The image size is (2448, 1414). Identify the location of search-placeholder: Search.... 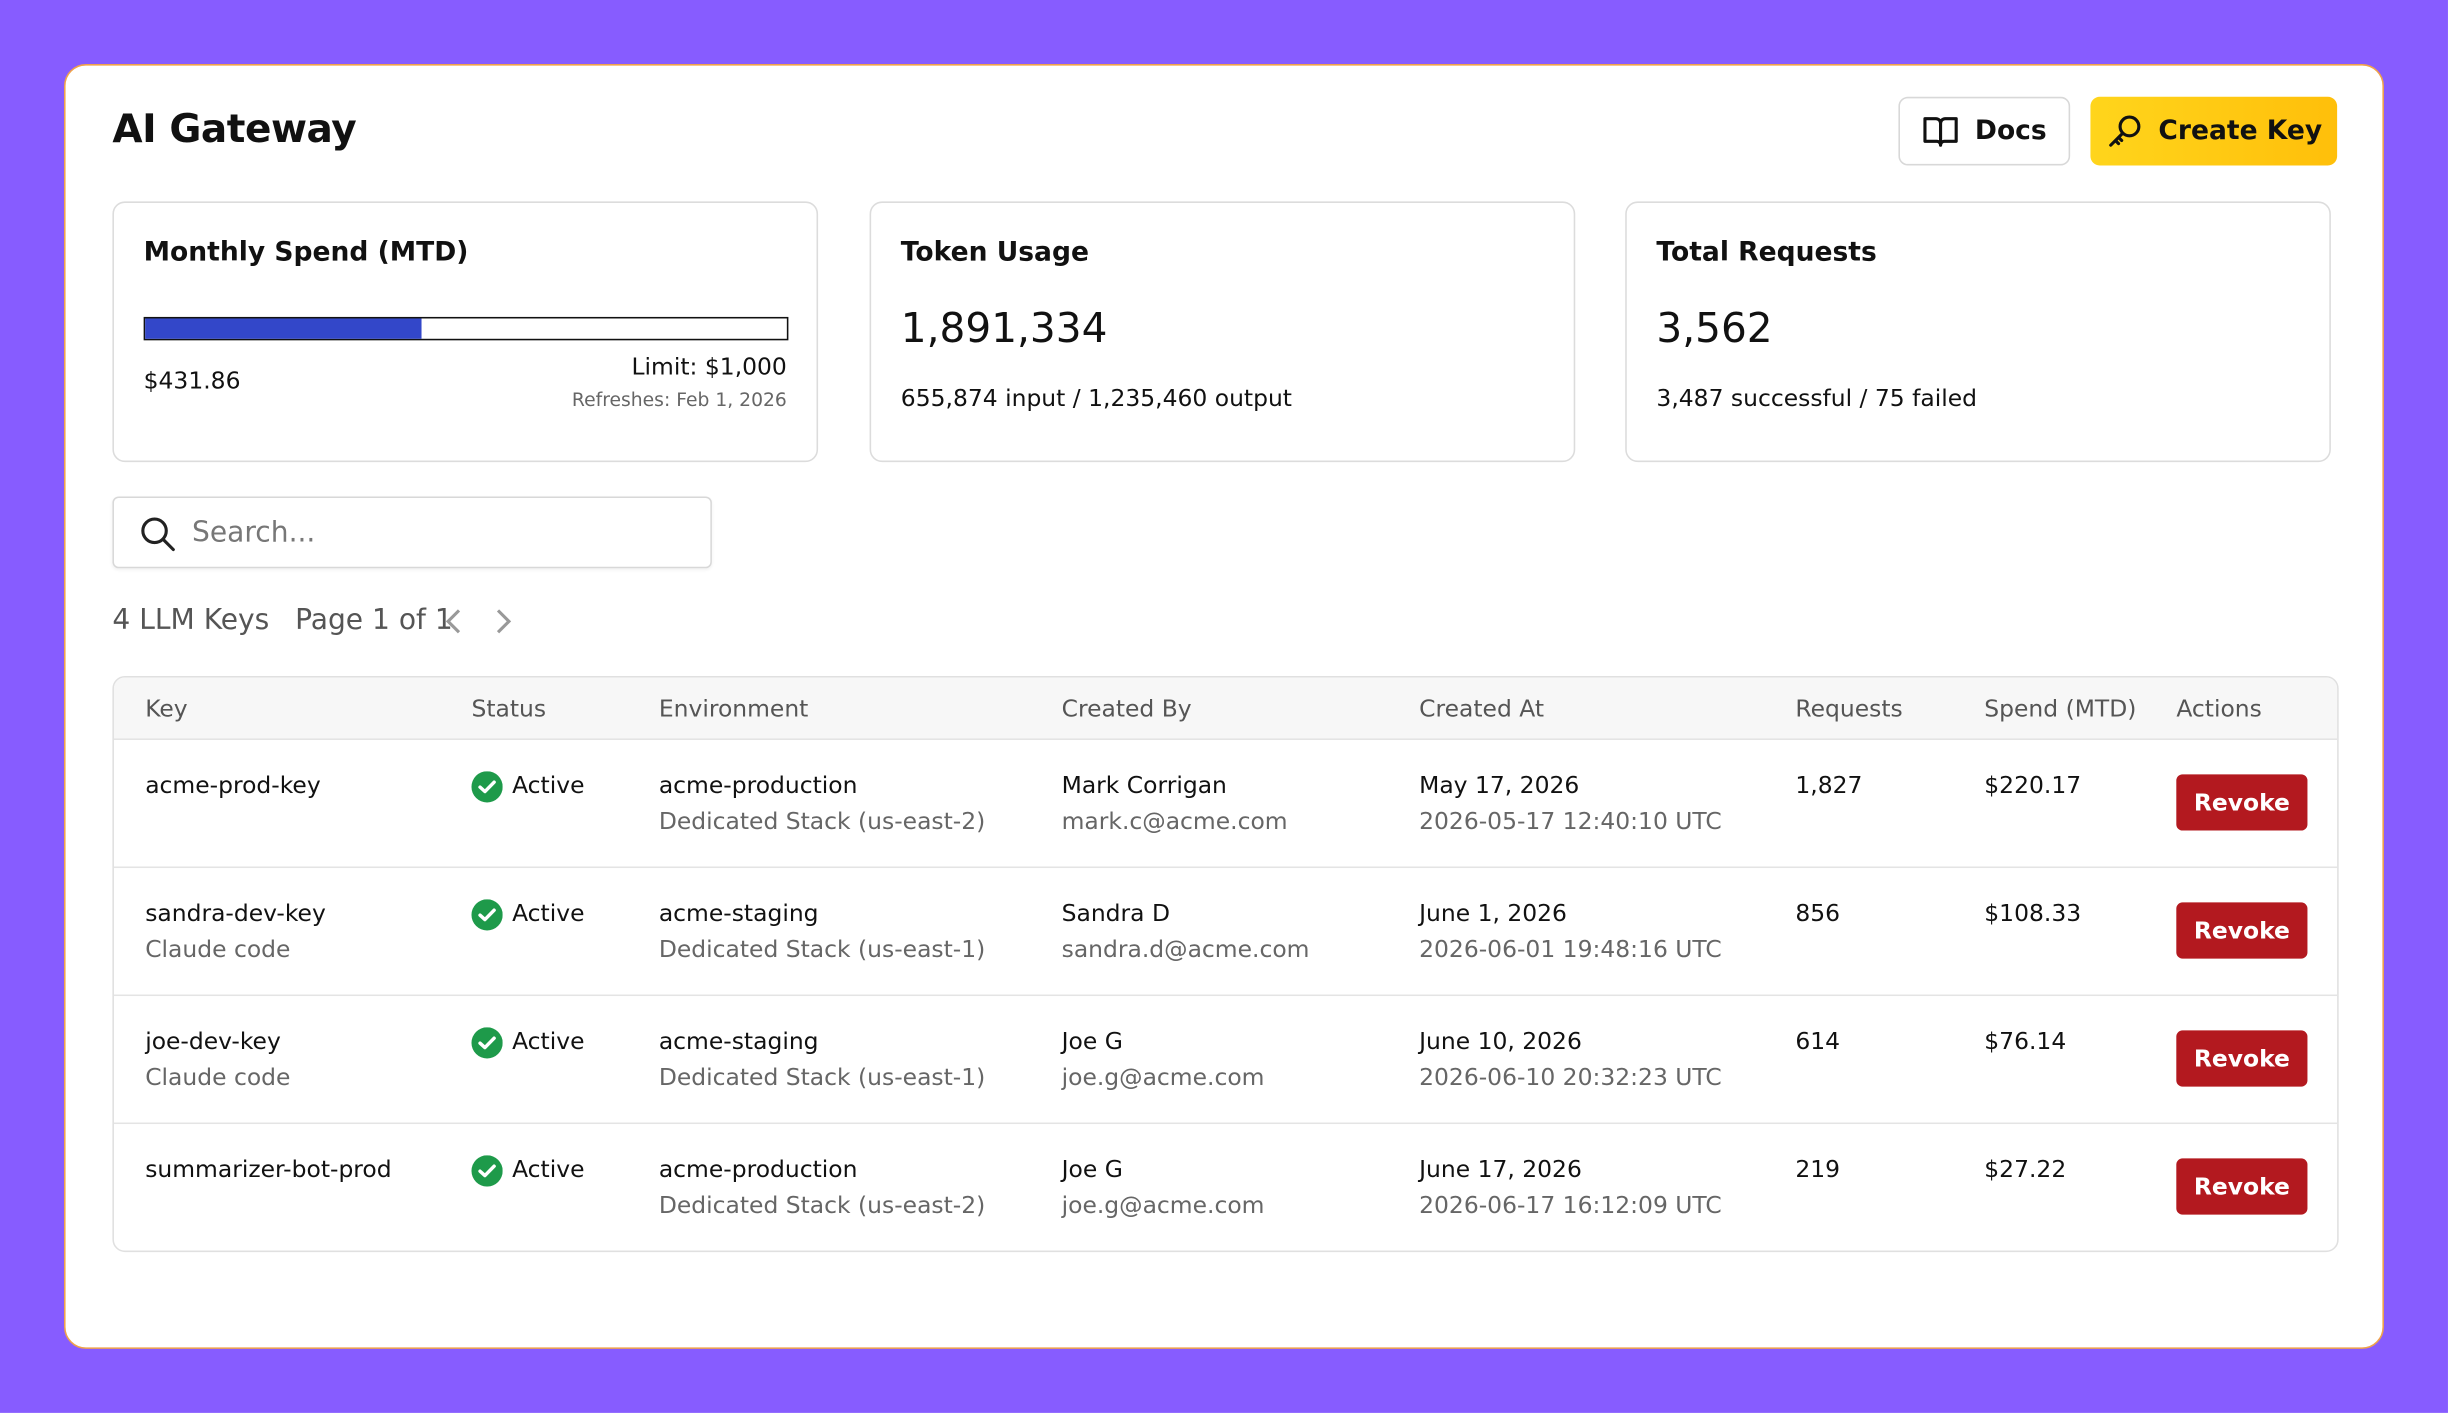
(254, 533).